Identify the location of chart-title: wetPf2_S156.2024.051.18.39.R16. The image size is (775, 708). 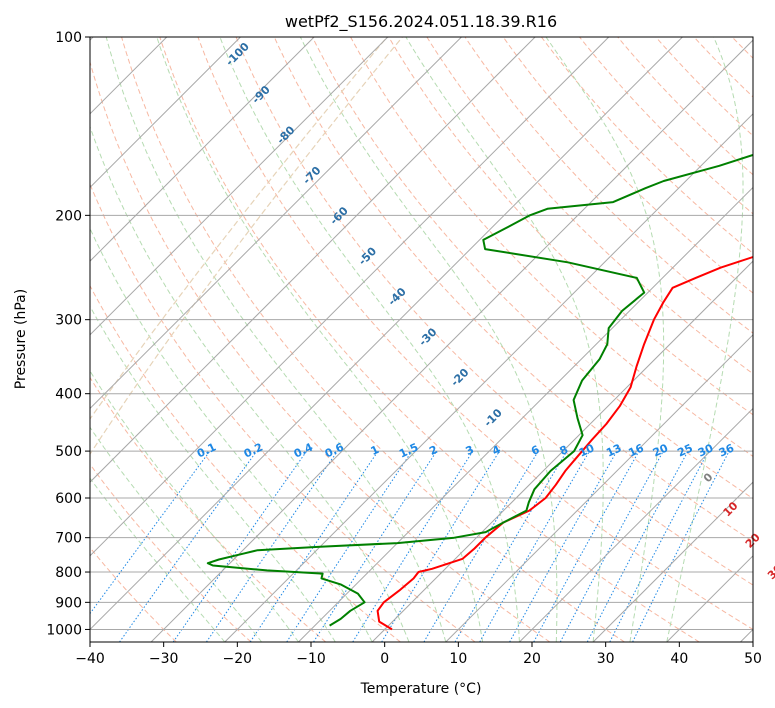
(421, 22).